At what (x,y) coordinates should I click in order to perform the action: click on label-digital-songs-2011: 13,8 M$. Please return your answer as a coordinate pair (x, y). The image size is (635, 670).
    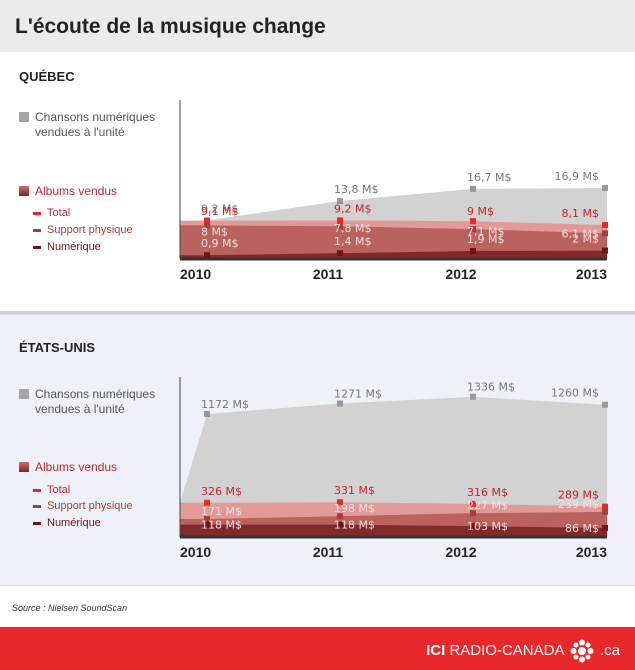
    Looking at the image, I should click on (356, 189).